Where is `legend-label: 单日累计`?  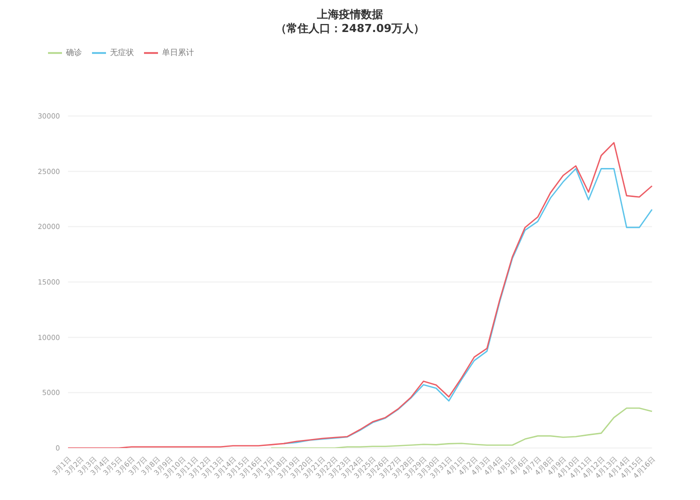
legend-label: 单日累计 is located at coordinates (178, 53).